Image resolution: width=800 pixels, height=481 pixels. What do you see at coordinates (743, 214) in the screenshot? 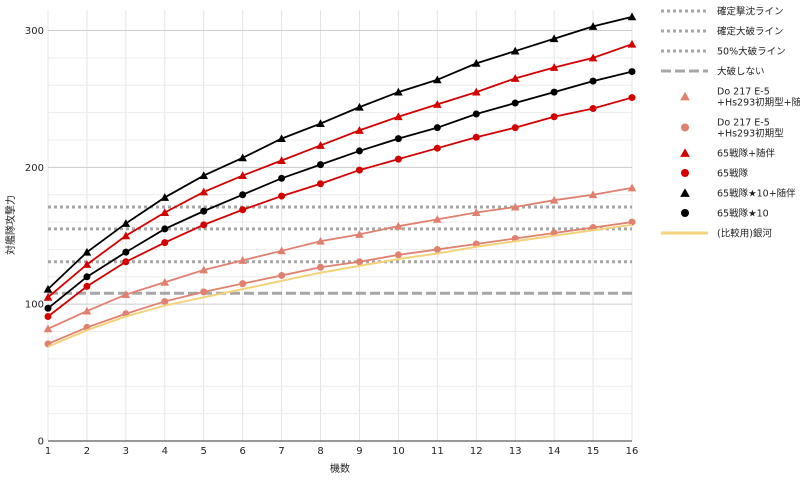
I see `legend-label: 65戦隊★10` at bounding box center [743, 214].